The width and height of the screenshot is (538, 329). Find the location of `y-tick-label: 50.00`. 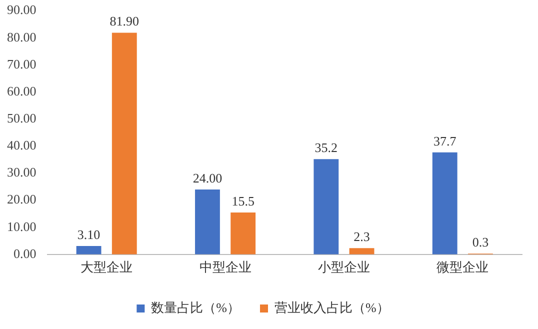

y-tick-label: 50.00 is located at coordinates (21, 118).